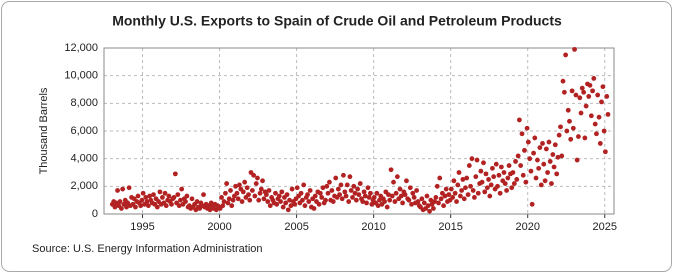 Image resolution: width=675 pixels, height=275 pixels. Describe the element at coordinates (450, 227) in the screenshot. I see `x-tick-label: 2015` at that location.